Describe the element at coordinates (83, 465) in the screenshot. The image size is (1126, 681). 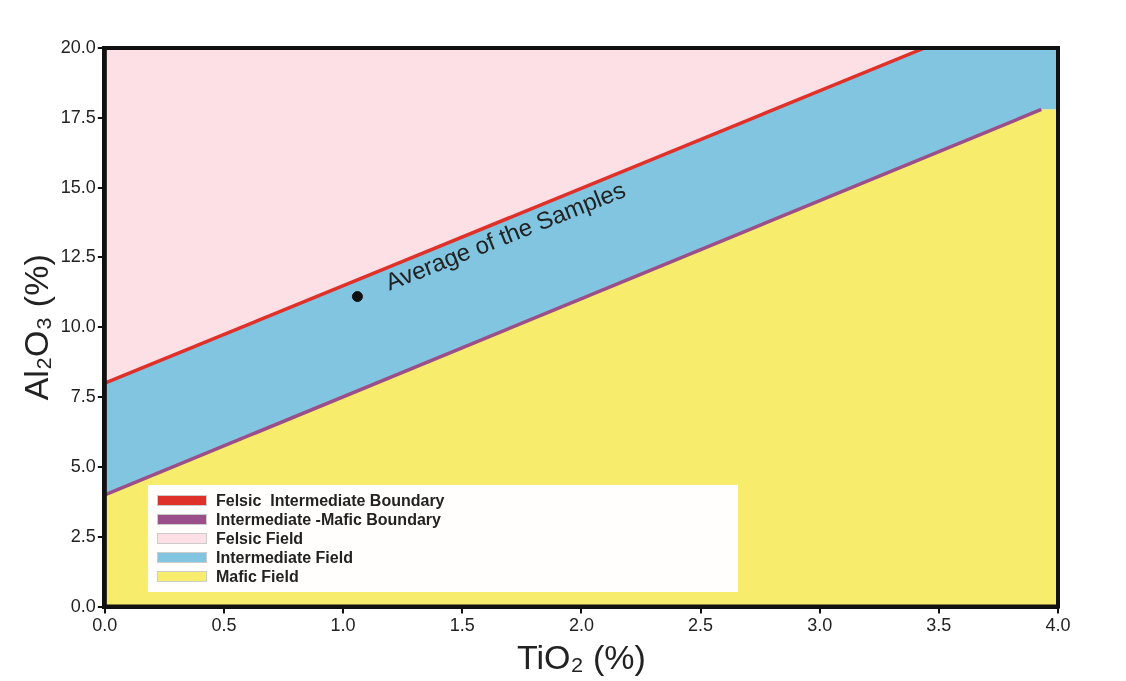
I see `y-tick-label: 5.0` at that location.